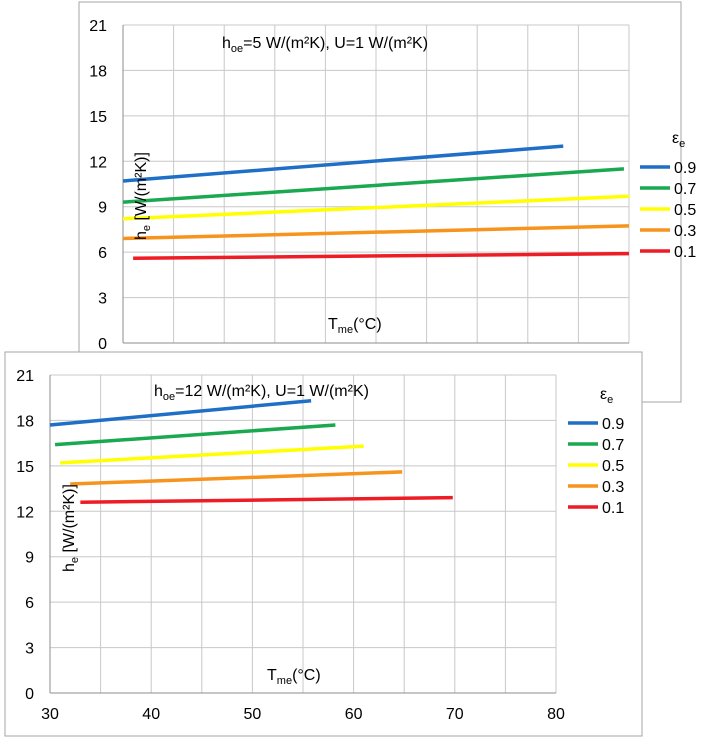  What do you see at coordinates (335, 43) in the screenshot?
I see `top-annotation-rest: =5 W/(m²K), U=1 W/(m²K)` at bounding box center [335, 43].